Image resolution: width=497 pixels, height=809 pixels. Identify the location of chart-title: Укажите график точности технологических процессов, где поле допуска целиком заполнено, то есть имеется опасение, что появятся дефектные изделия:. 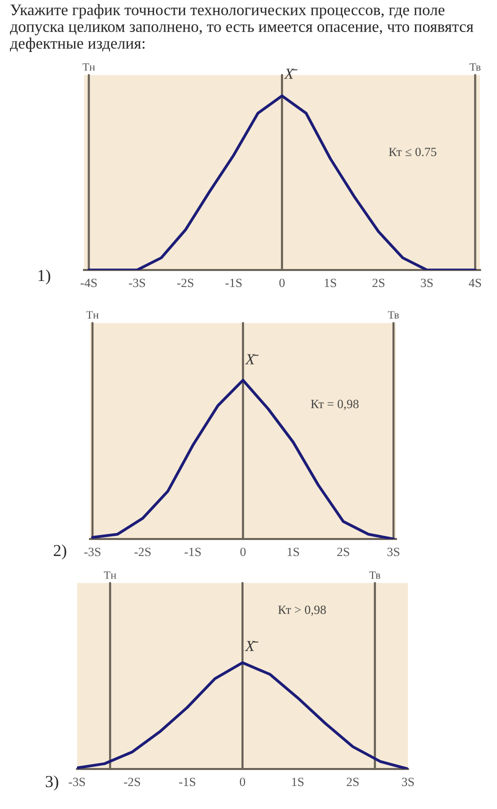
(242, 28).